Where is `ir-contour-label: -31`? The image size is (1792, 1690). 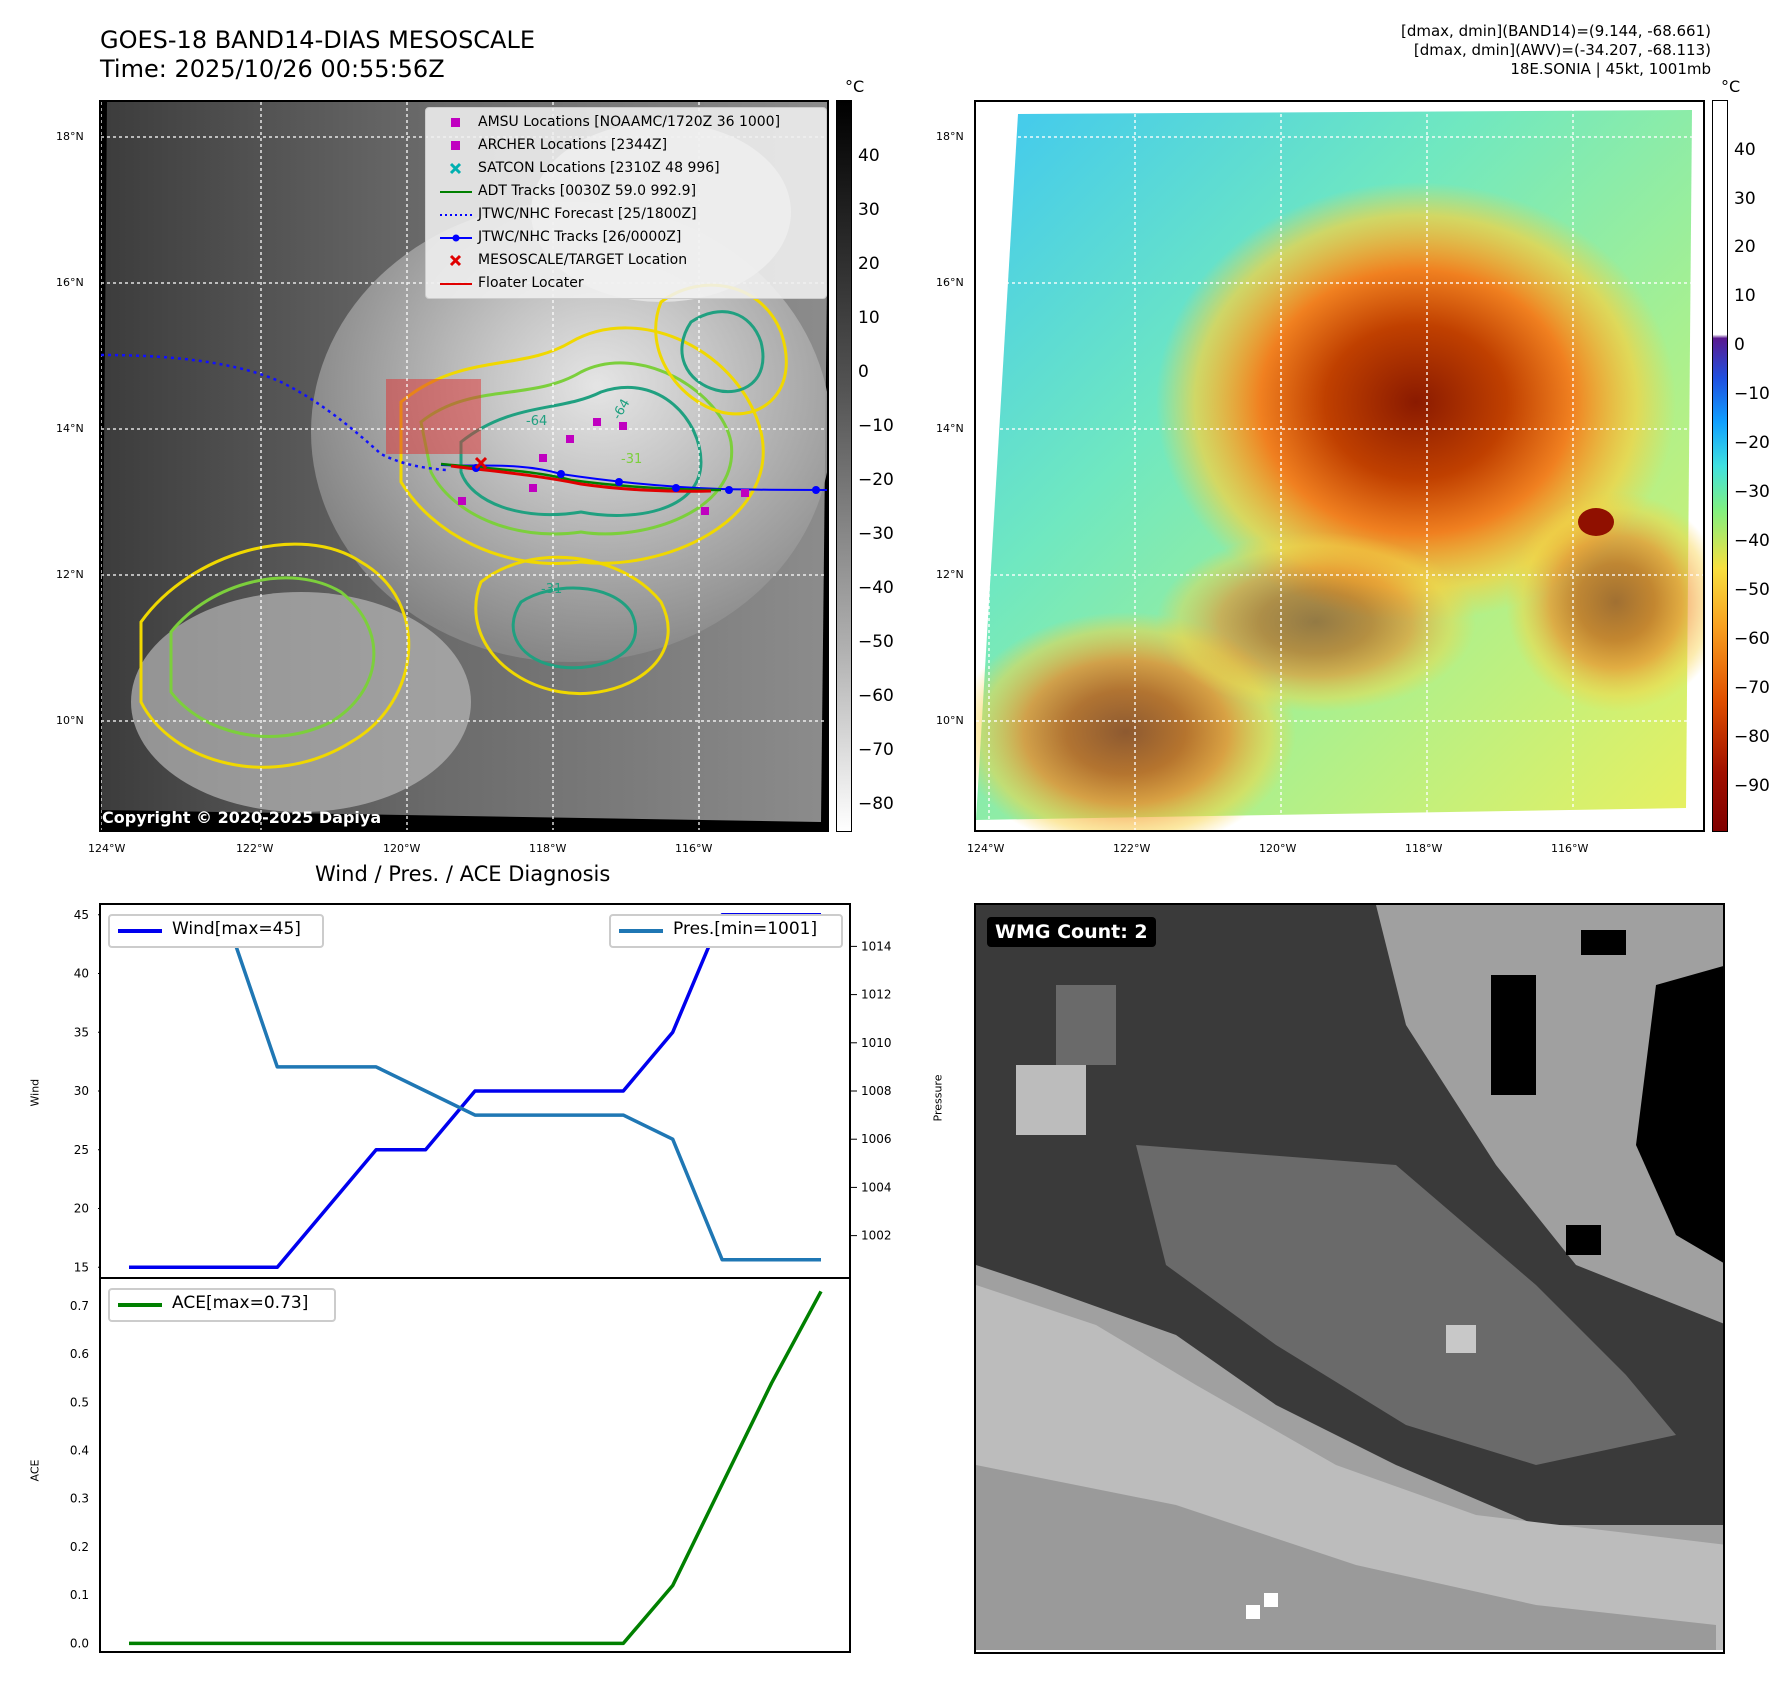
ir-contour-label: -31 is located at coordinates (552, 589).